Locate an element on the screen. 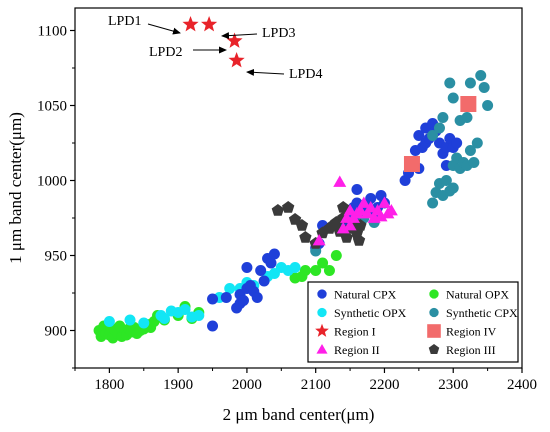 This screenshot has width=550, height=432. legend-item-synthetic-cpx: Synthetic CPX is located at coordinates (473, 313).